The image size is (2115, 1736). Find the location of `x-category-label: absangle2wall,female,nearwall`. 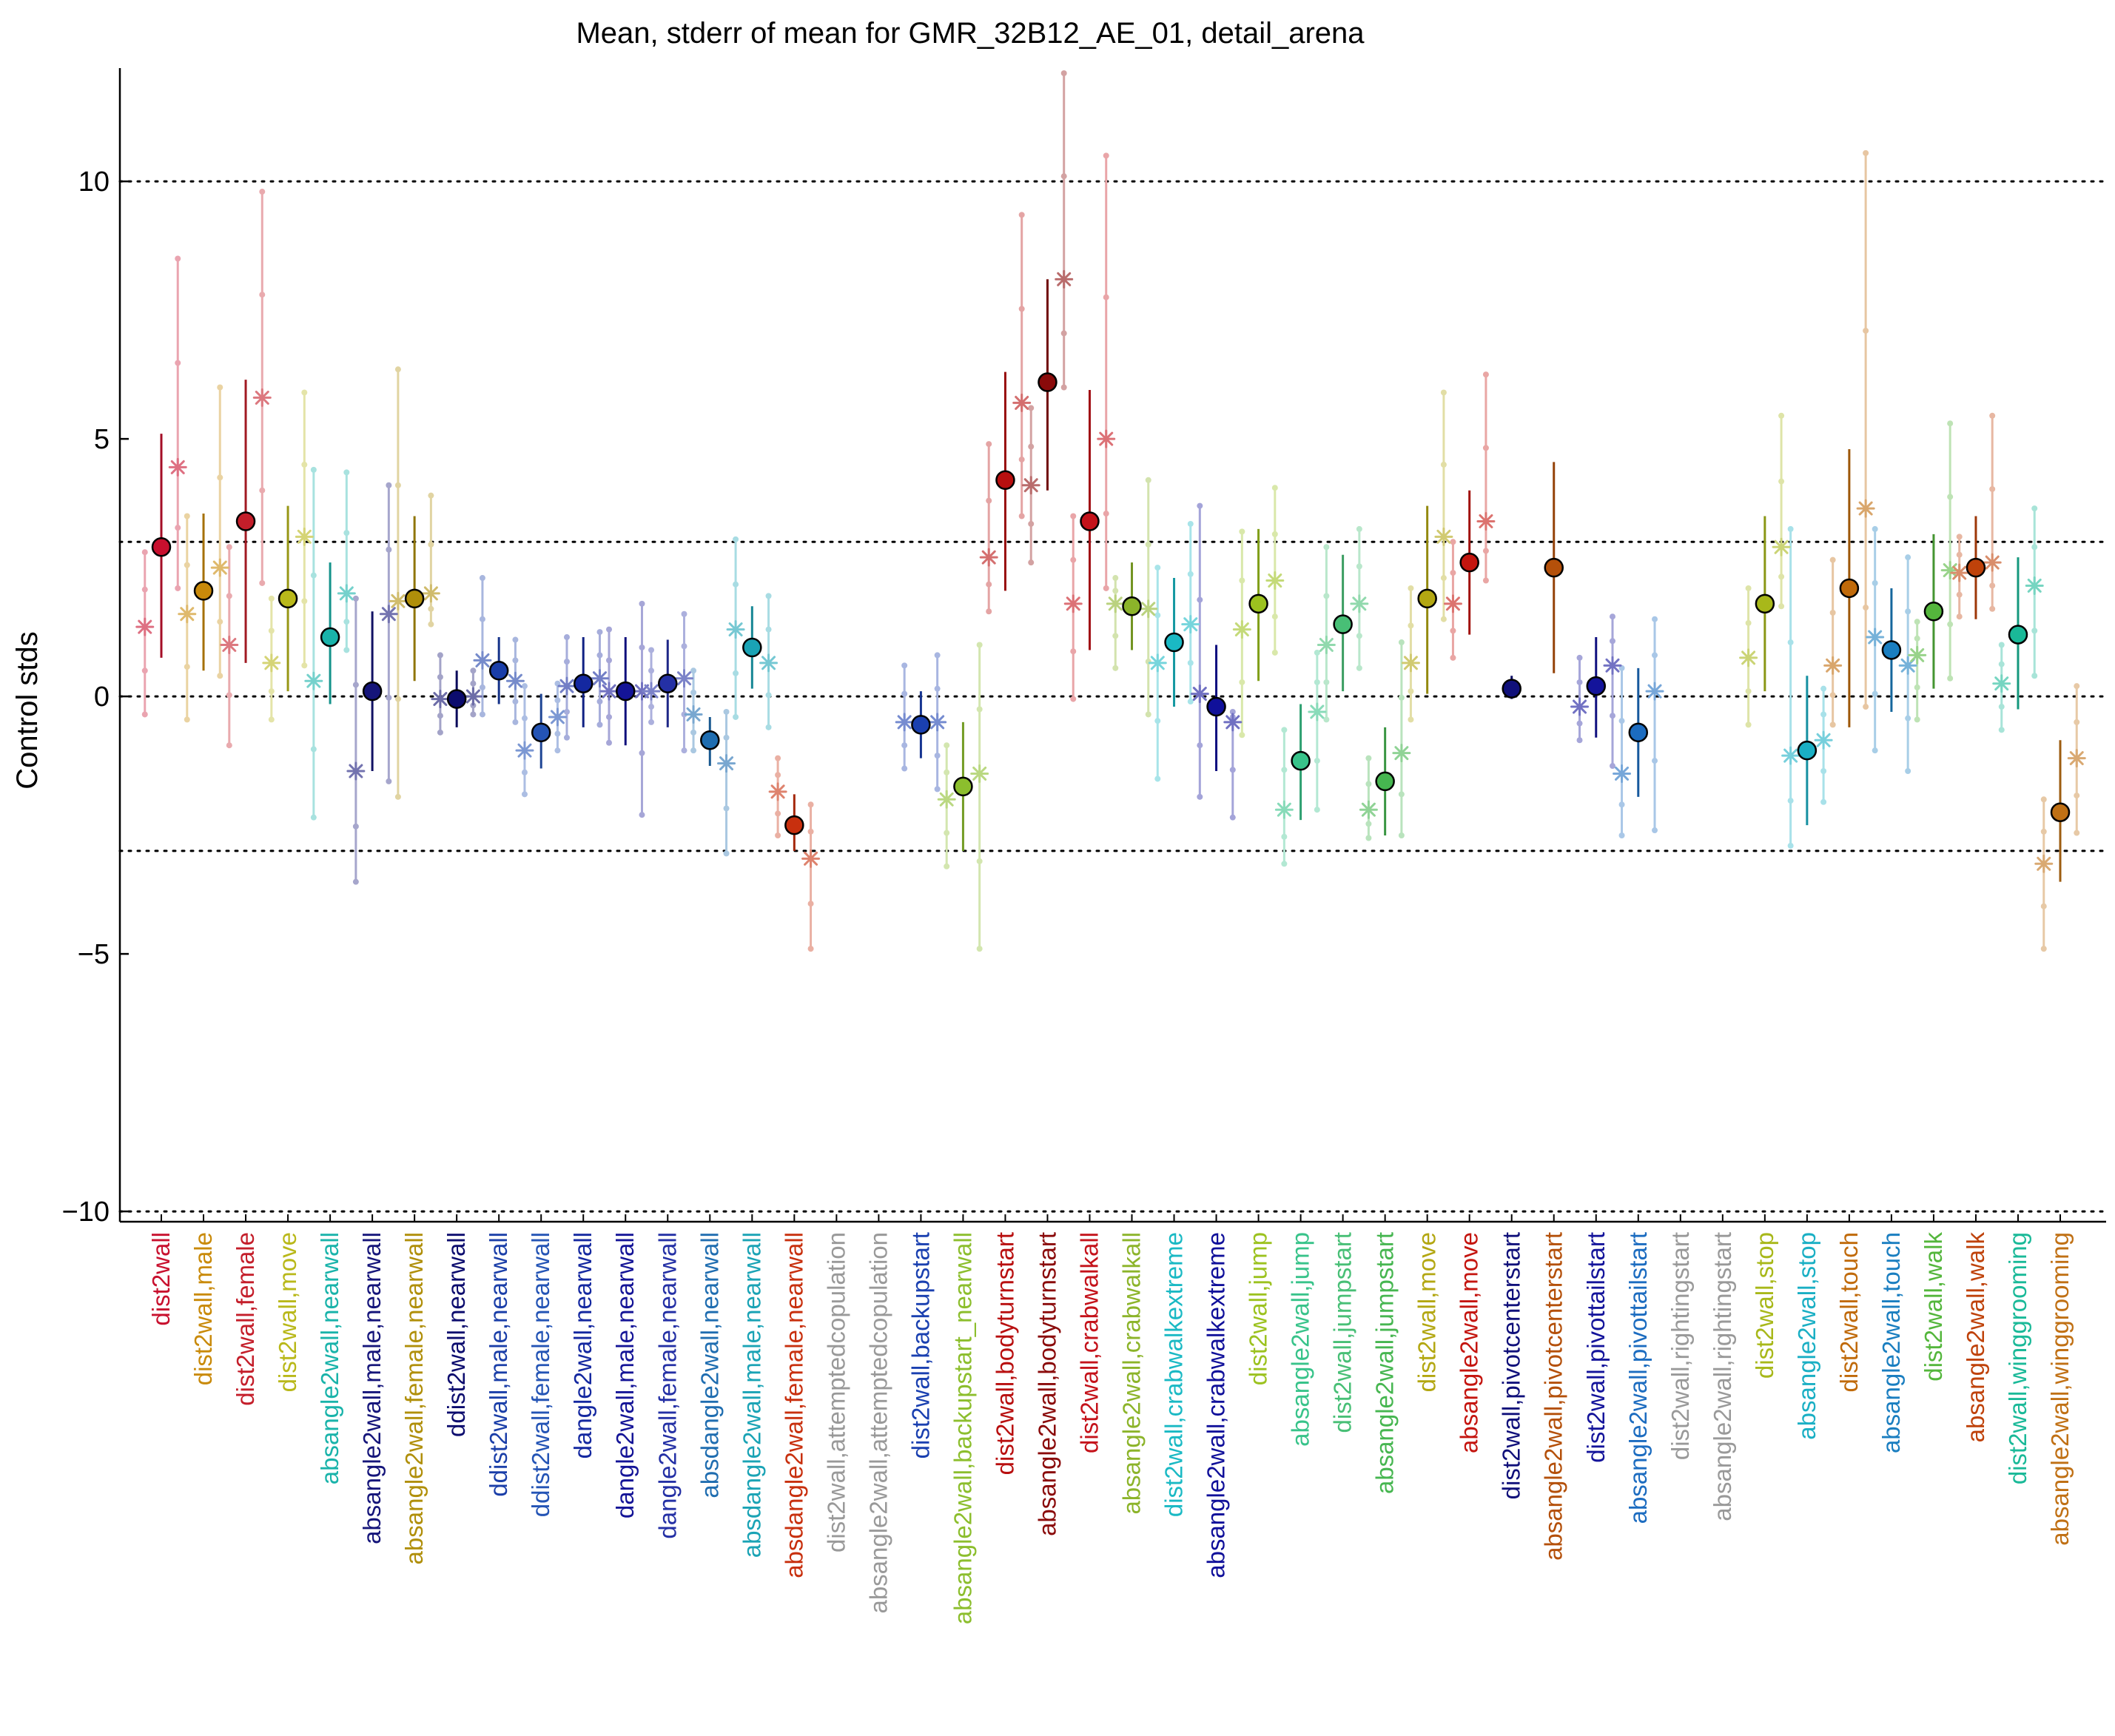

x-category-label: absangle2wall,female,nearwall is located at coordinates (414, 1398).